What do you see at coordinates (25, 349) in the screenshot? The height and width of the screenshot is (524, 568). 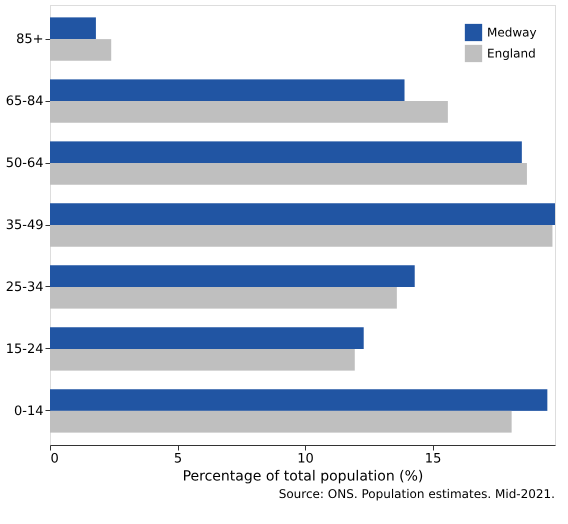 I see `y-tick-label: 15-24` at bounding box center [25, 349].